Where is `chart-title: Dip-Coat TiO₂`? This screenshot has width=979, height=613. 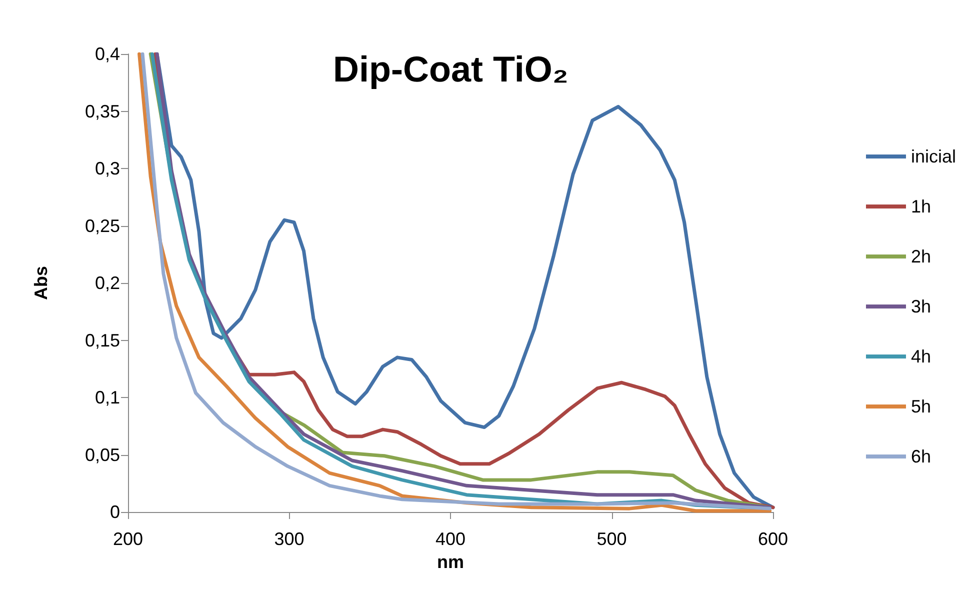 chart-title: Dip-Coat TiO₂ is located at coordinates (450, 69).